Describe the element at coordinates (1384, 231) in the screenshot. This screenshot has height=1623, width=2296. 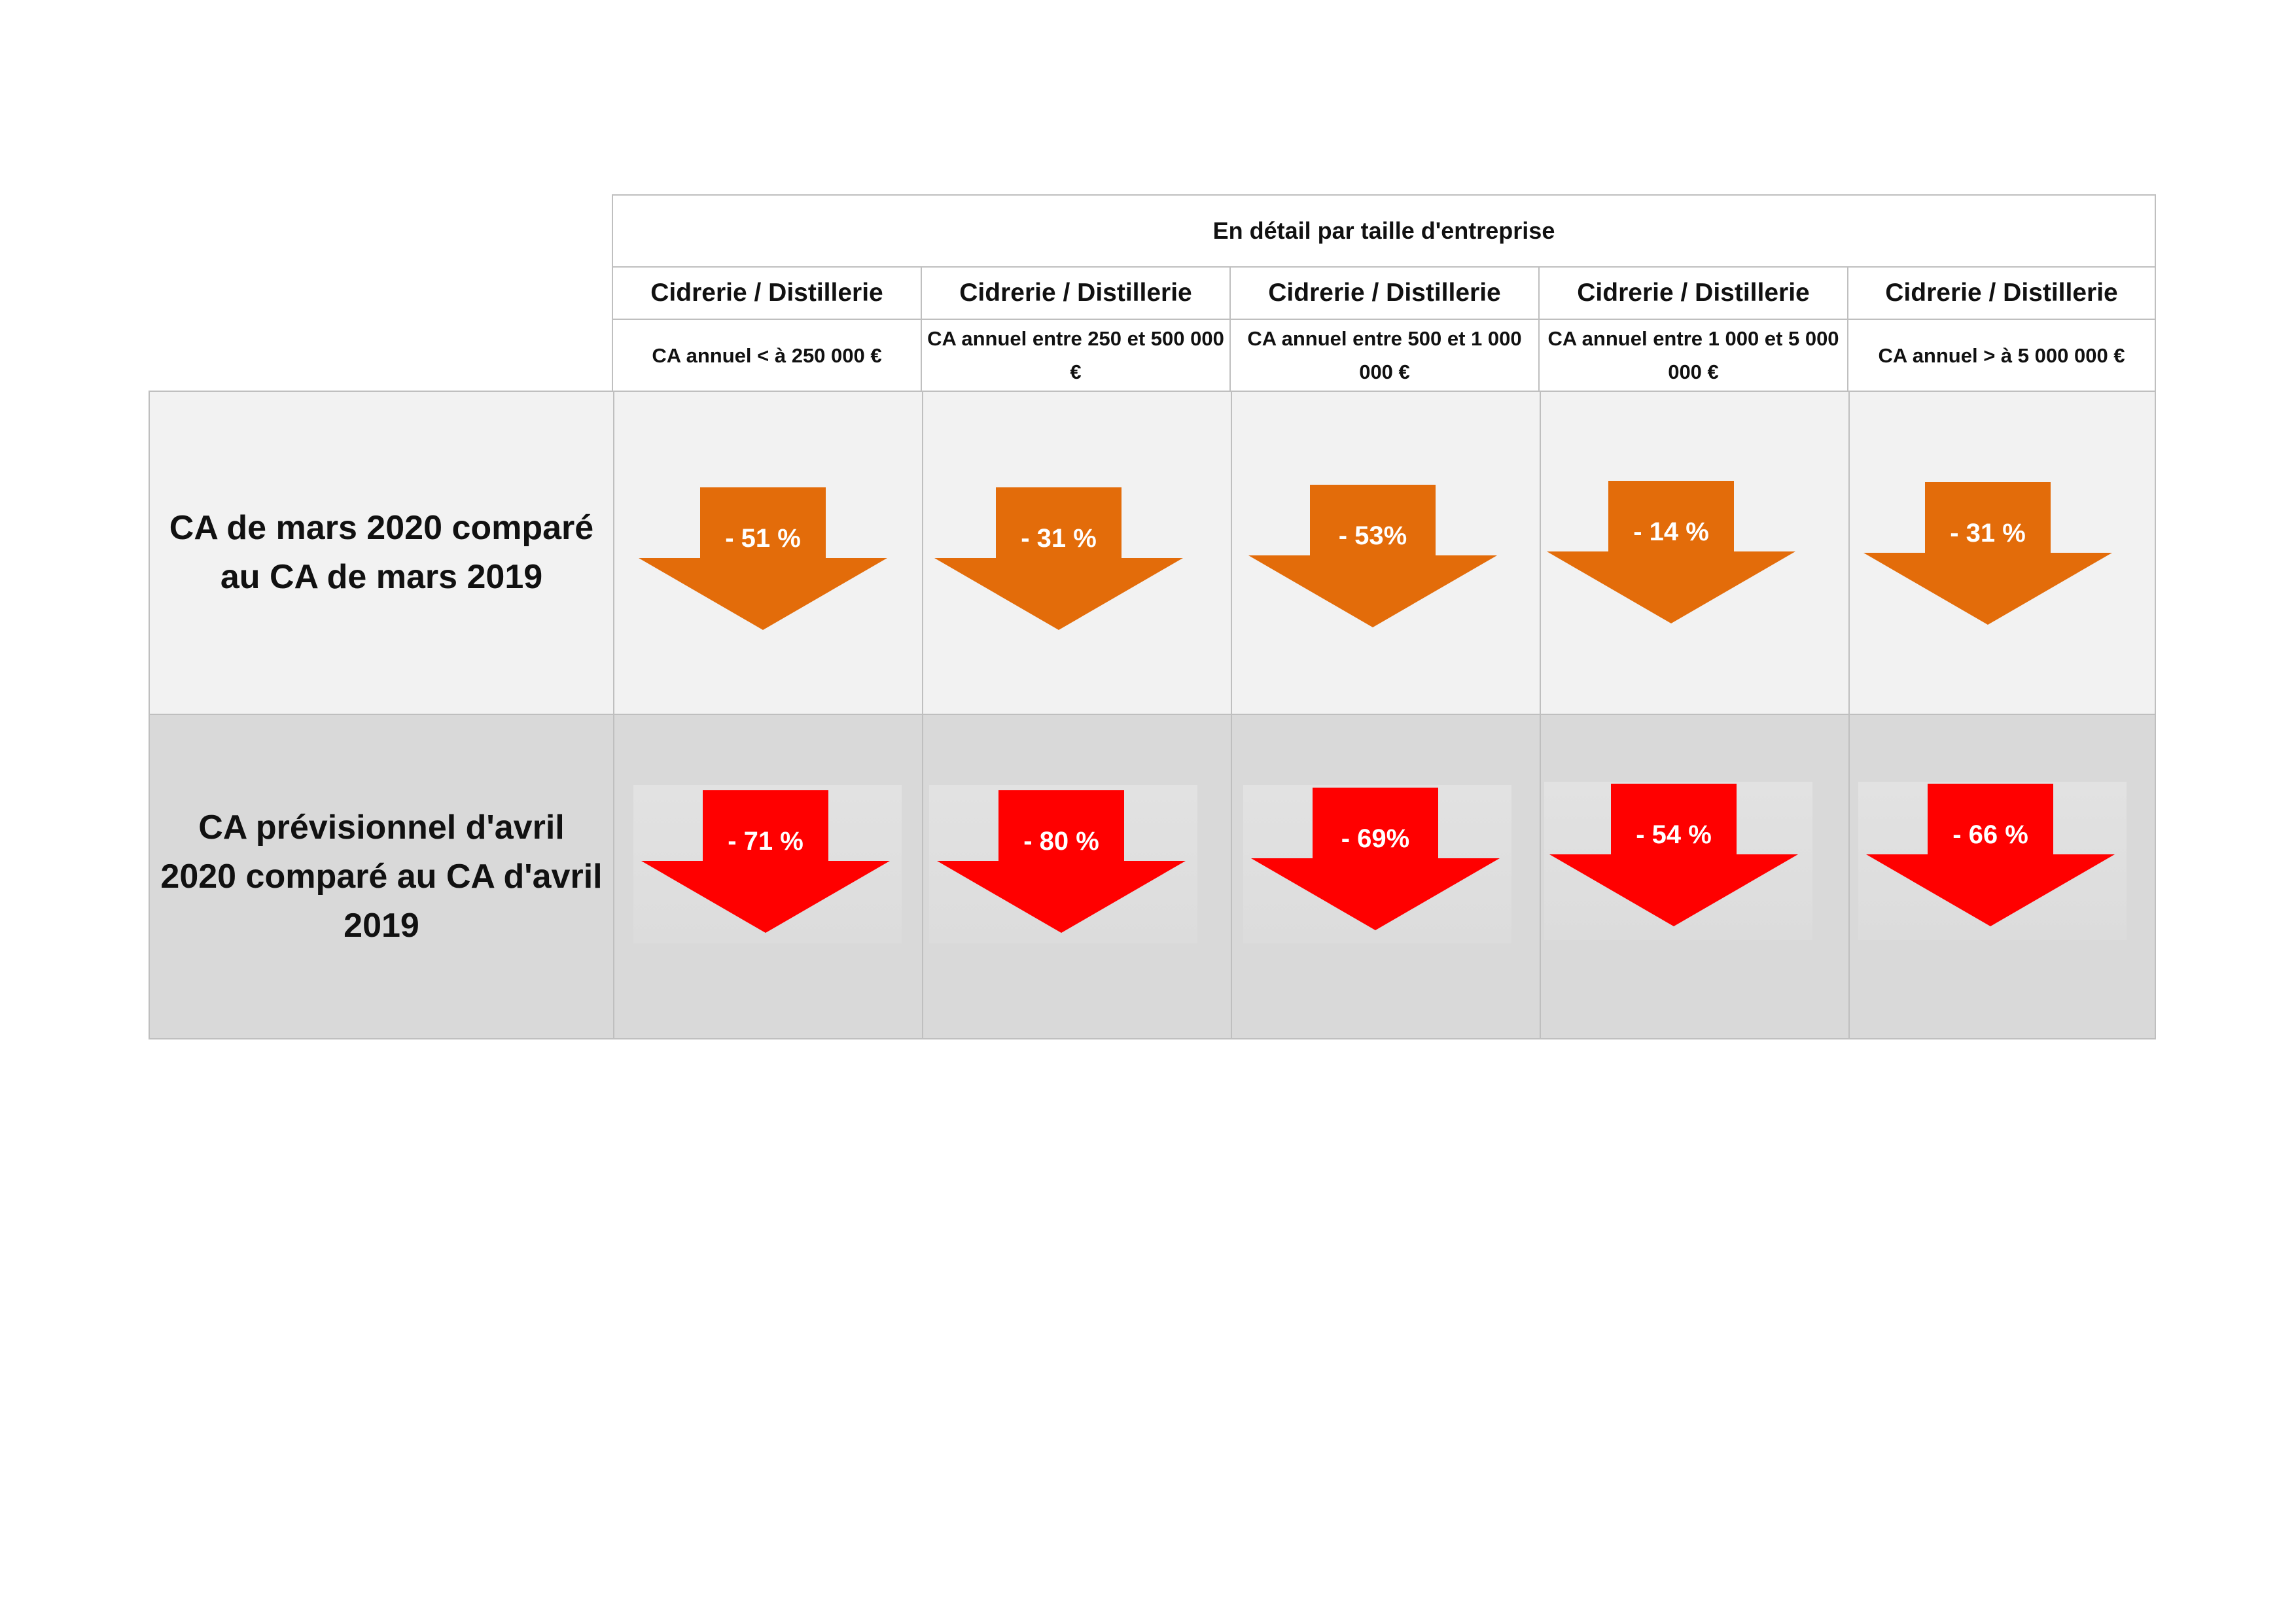
I see `group-title: En détail par taille d'entreprise` at that location.